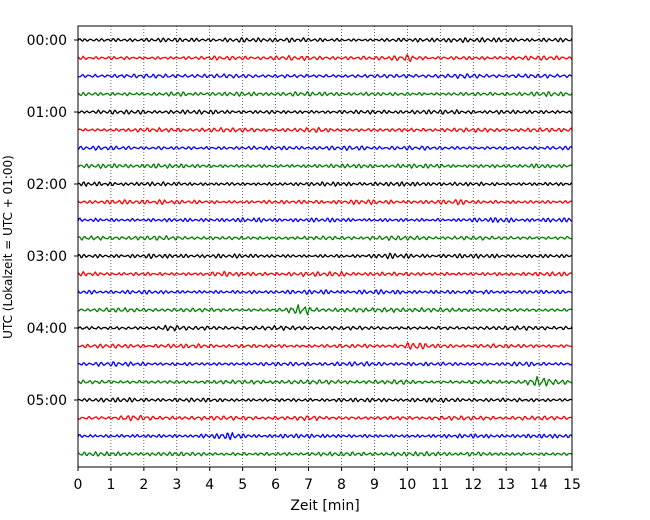 This screenshot has width=650, height=520. Describe the element at coordinates (47, 185) in the screenshot. I see `y-tick-label: 02:00` at that location.